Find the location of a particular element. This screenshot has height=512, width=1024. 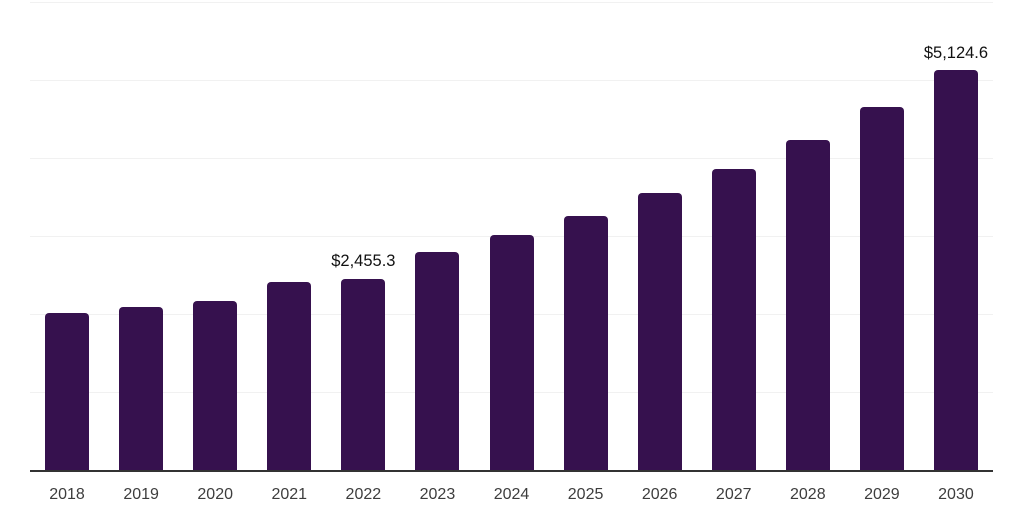

data-label-2022: $2,455.3 is located at coordinates (363, 261).